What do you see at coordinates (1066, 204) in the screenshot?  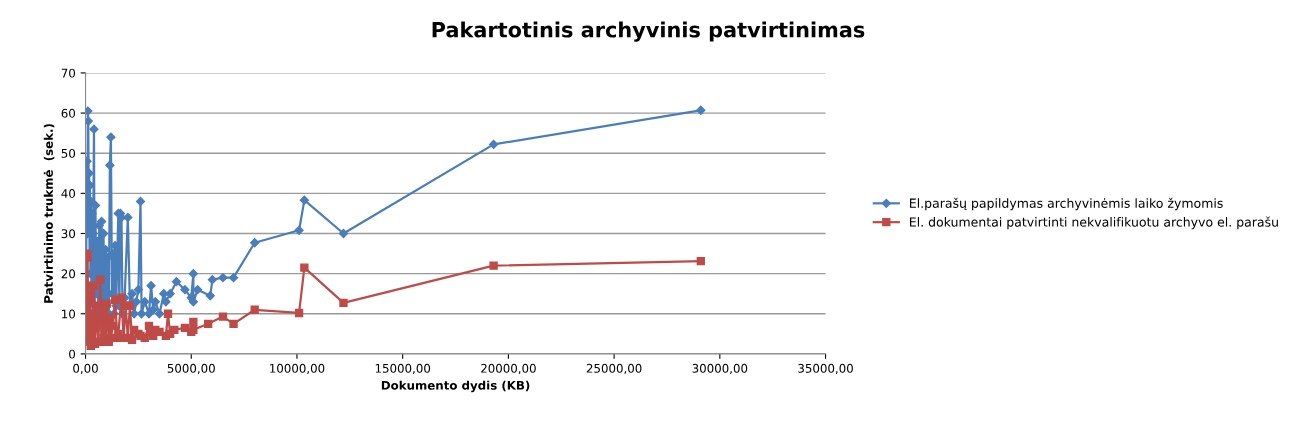 I see `legend-label: El.parašų papildymas archyvinėmis laiko žymomis` at bounding box center [1066, 204].